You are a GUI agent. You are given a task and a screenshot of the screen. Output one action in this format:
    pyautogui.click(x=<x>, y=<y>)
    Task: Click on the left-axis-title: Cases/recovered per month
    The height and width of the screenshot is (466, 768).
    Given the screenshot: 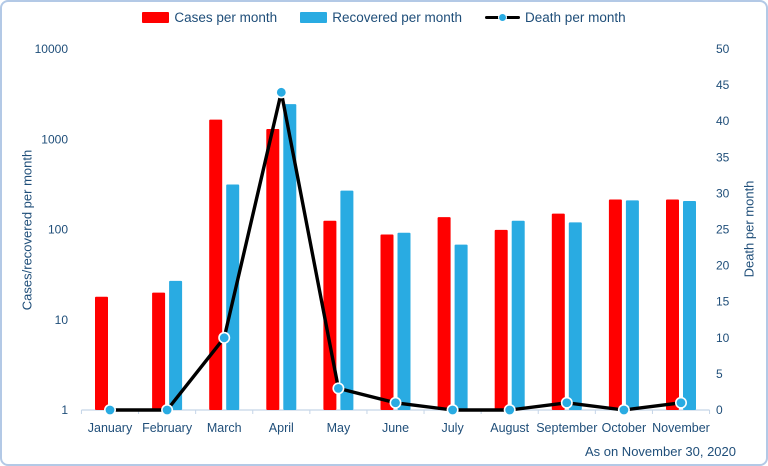 What is the action you would take?
    pyautogui.click(x=27, y=230)
    